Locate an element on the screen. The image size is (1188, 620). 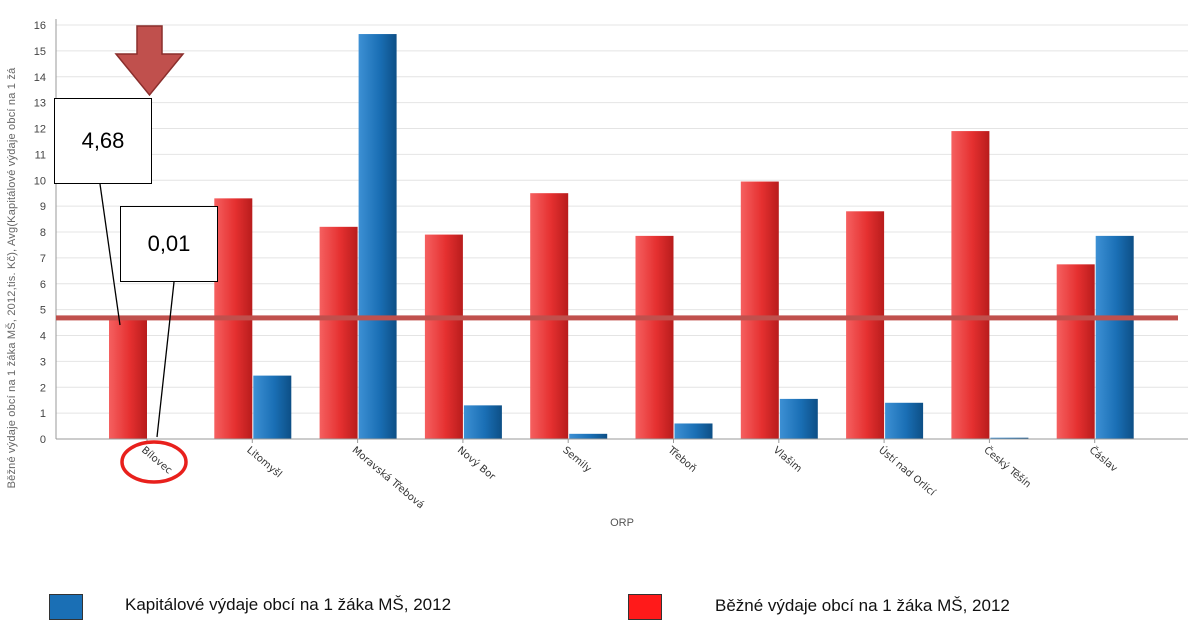
blue-value-callout: 0,01 is located at coordinates (169, 244).